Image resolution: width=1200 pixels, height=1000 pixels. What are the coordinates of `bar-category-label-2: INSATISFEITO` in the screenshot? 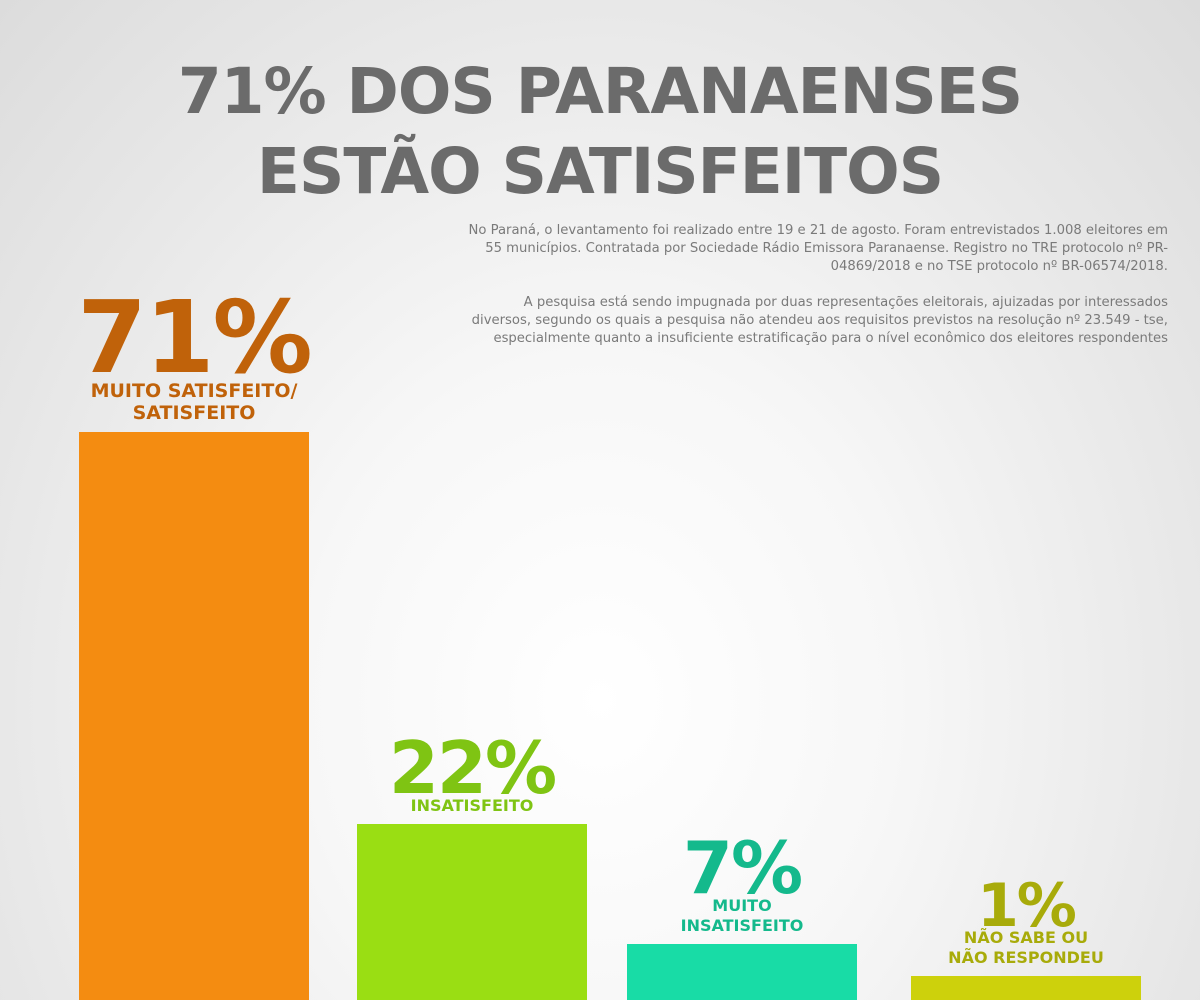 It's located at (472, 805).